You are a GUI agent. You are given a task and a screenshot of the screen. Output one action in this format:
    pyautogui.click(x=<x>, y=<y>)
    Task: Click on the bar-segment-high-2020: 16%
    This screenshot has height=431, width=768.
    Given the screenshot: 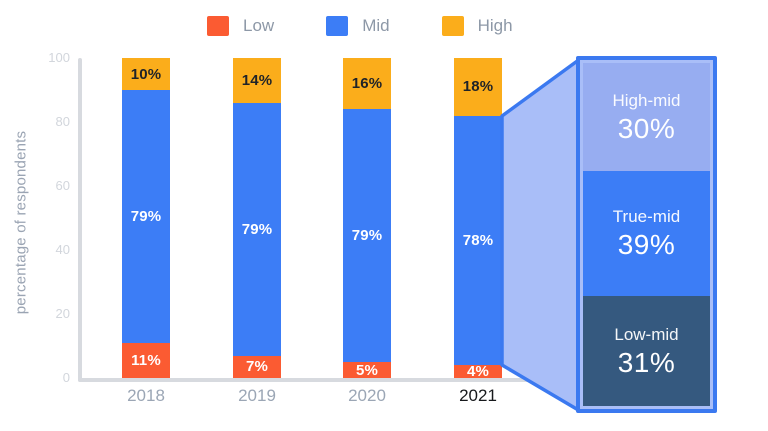 What is the action you would take?
    pyautogui.click(x=367, y=84)
    